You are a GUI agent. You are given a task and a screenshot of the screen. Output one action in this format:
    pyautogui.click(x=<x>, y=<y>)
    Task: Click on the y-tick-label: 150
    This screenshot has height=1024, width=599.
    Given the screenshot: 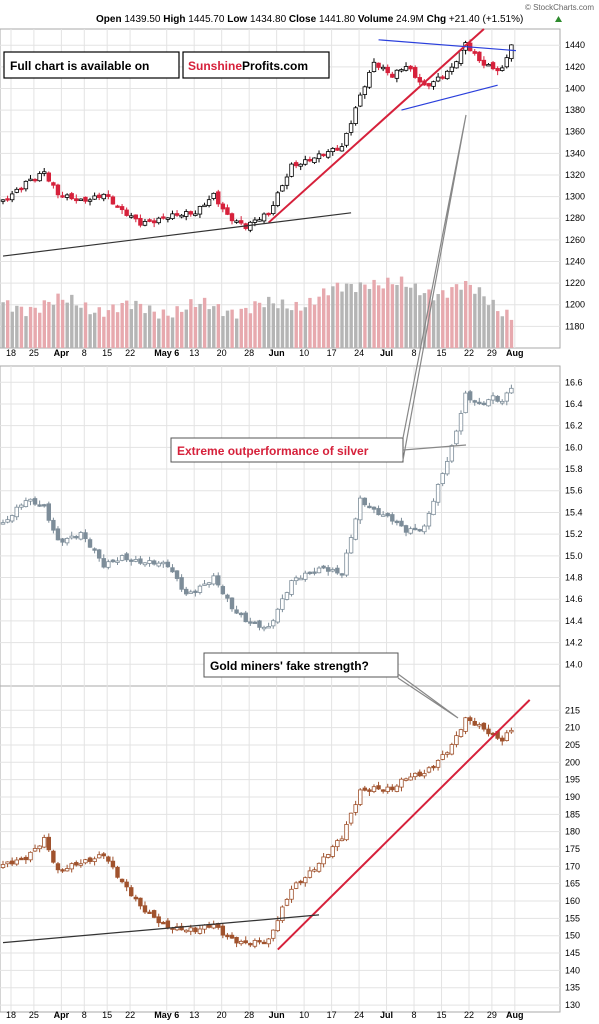 What is the action you would take?
    pyautogui.click(x=572, y=936)
    